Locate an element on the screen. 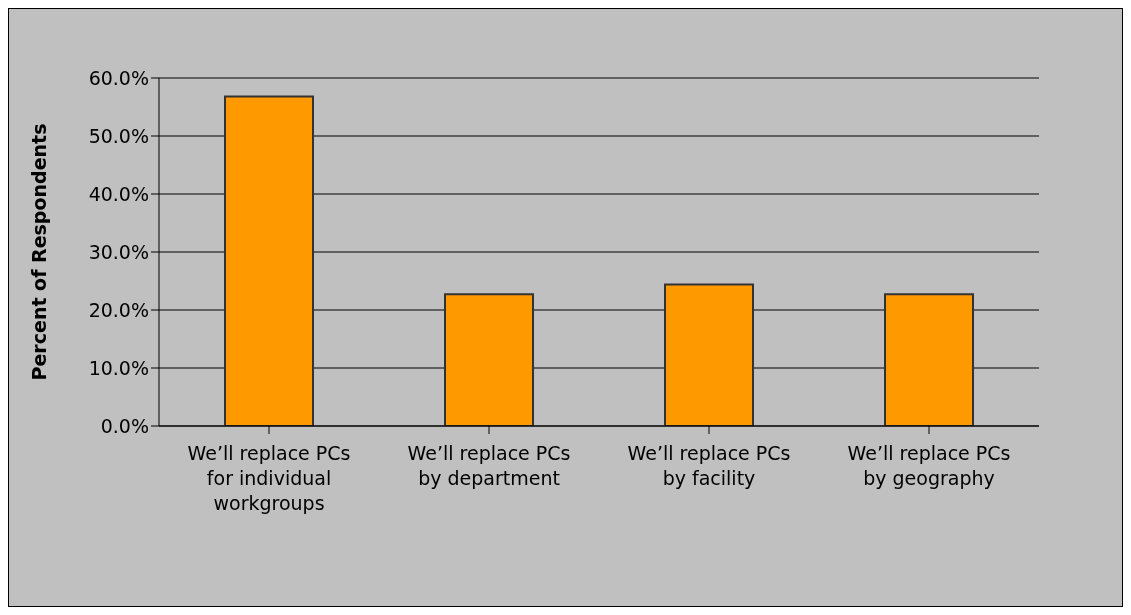 The image size is (1131, 615). x-tick-label: We’ll replace PCs for individual workgroups is located at coordinates (269, 478).